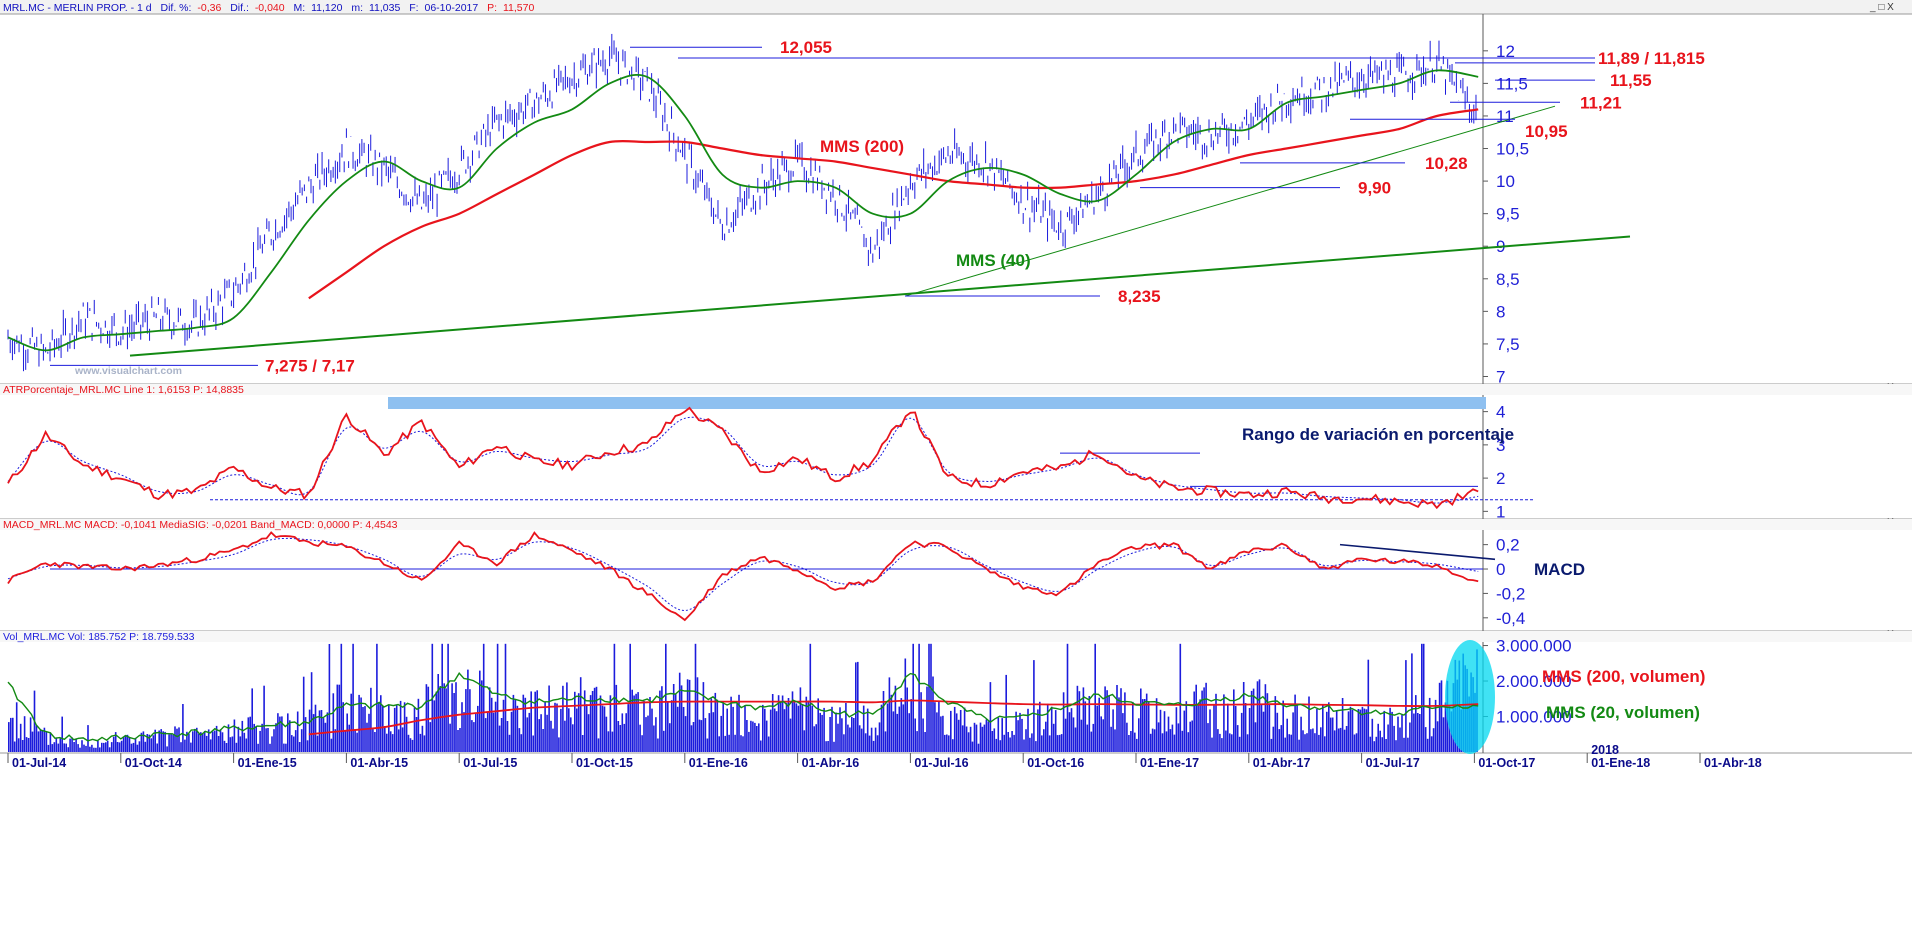  I want to click on x-tick-label: 01-Jul-14, so click(39, 763).